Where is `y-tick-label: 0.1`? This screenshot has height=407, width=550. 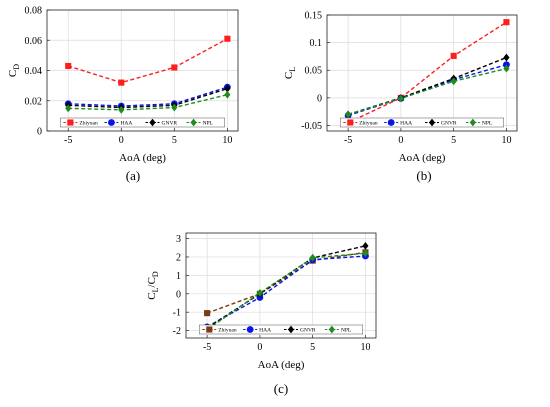
y-tick-label: 0.1 is located at coordinates (316, 43).